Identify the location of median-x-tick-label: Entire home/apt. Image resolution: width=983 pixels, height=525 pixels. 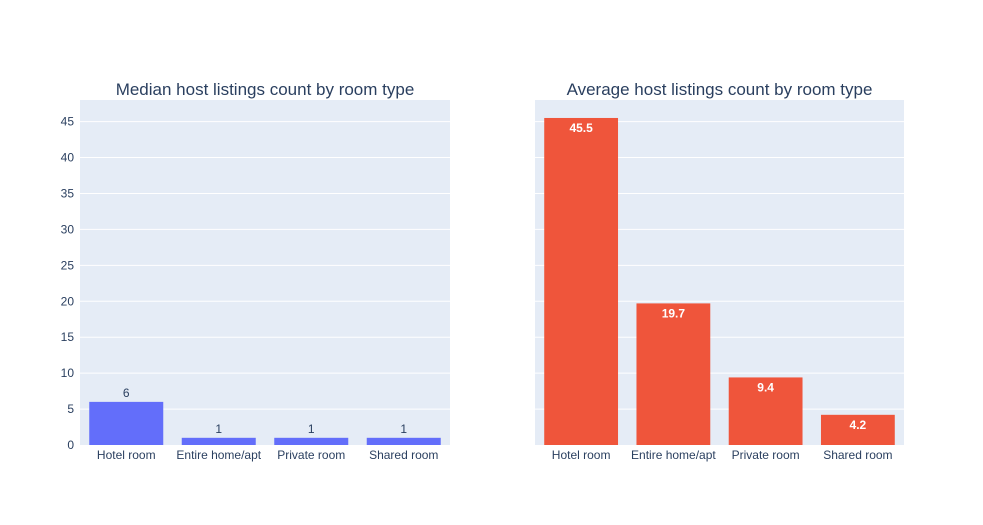
(218, 455).